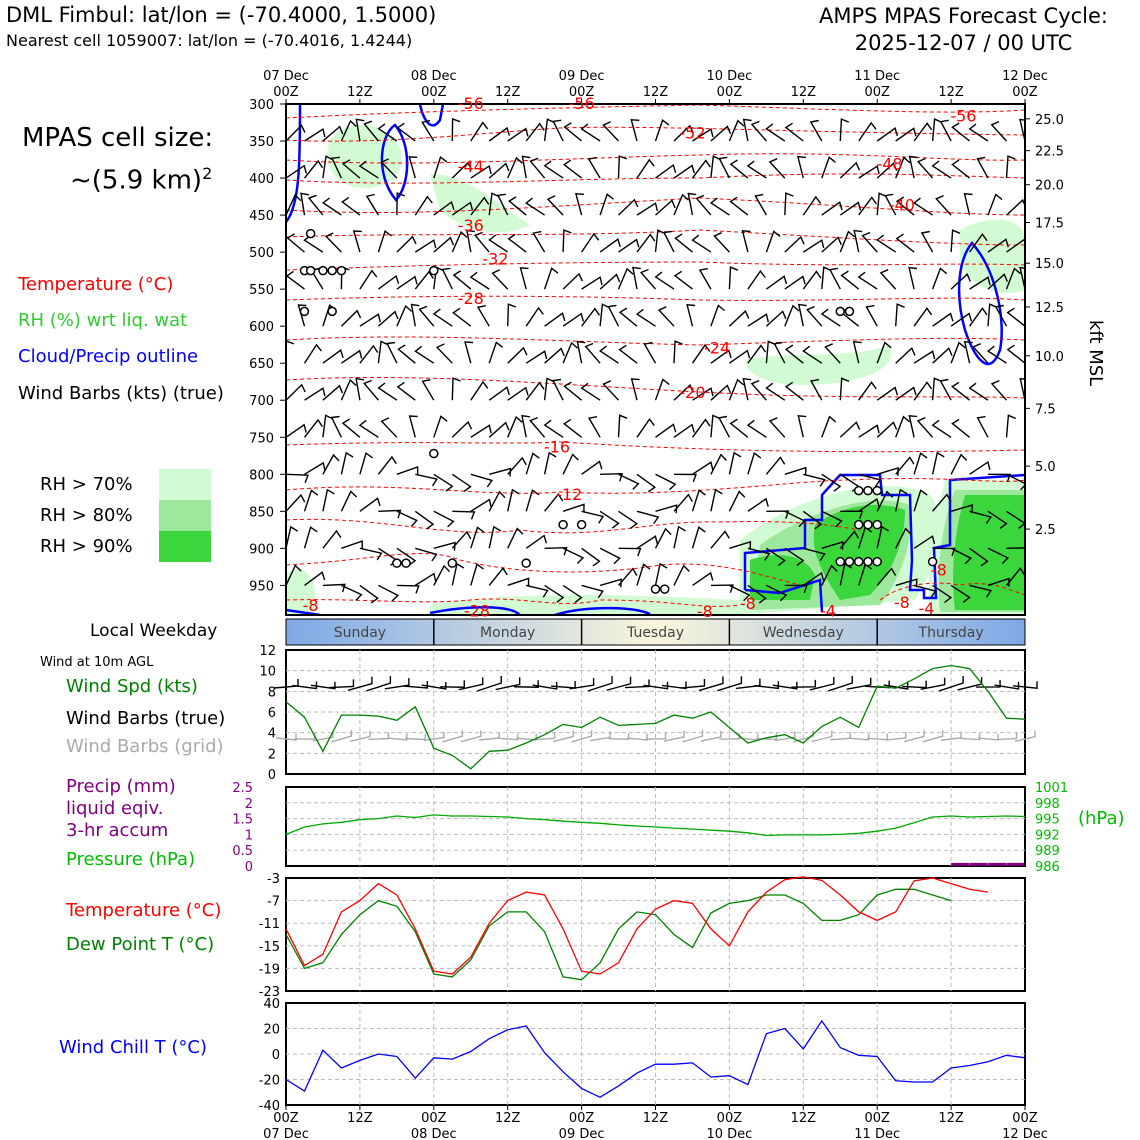 The width and height of the screenshot is (1140, 1140). I want to click on windchill-tick: -40, so click(269, 1106).